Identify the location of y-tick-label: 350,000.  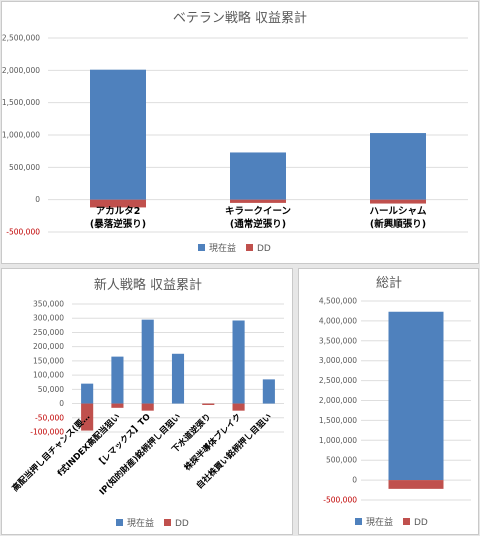
(48, 304).